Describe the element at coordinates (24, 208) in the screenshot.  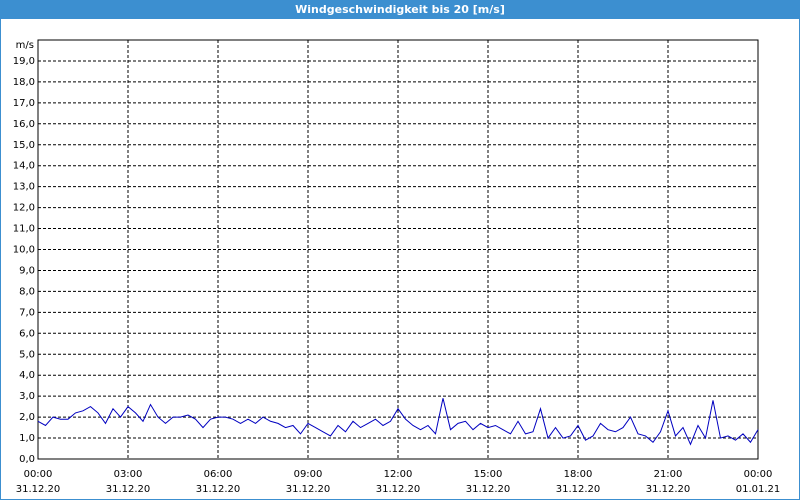
I see `y-tick-label: 12,0` at that location.